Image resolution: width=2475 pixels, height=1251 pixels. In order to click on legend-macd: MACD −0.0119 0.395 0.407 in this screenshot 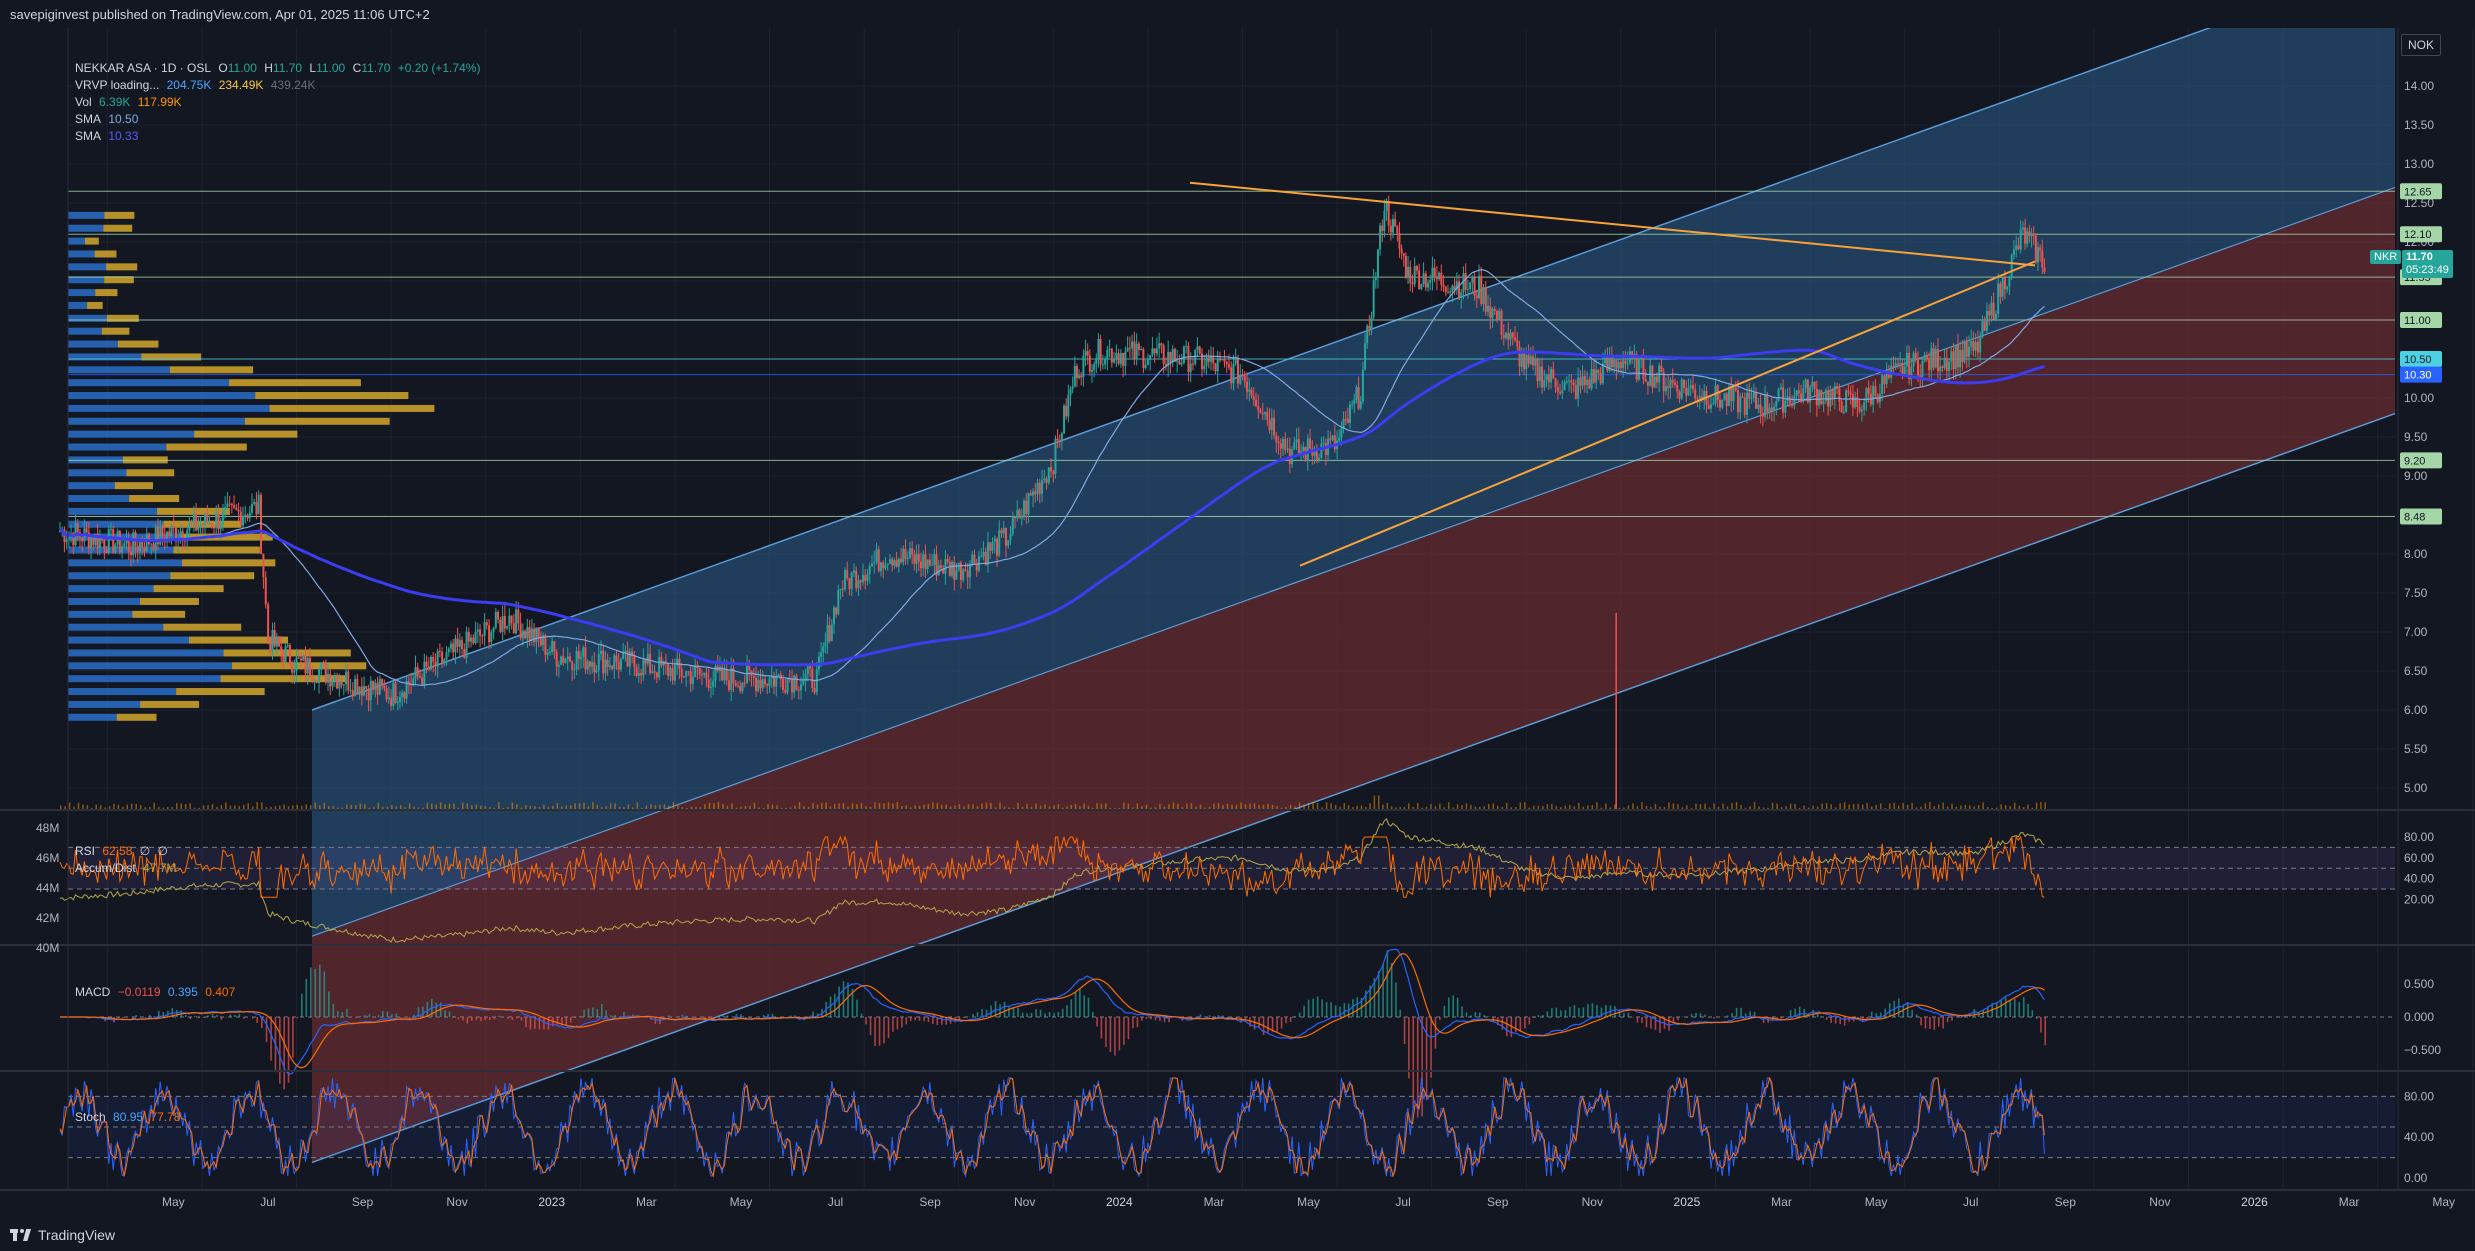, I will do `click(157, 992)`.